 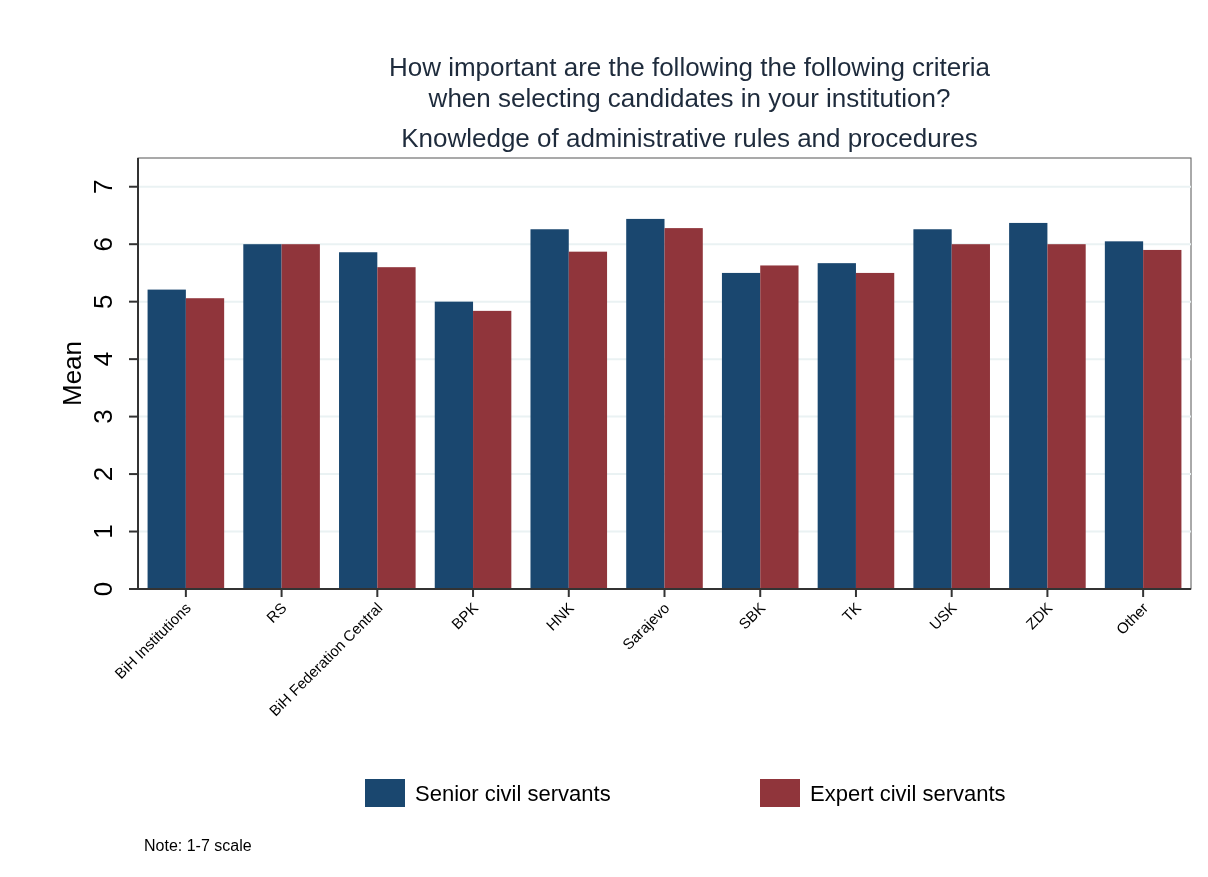 What do you see at coordinates (689, 82) in the screenshot?
I see `chart-title: How important are the following the following criteria when selecting candidates in your institution?` at bounding box center [689, 82].